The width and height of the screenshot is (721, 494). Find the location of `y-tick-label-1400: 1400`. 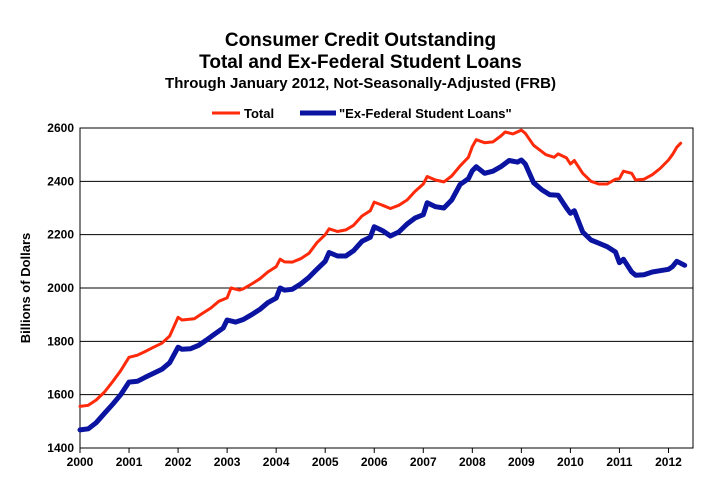

y-tick-label-1400: 1400 is located at coordinates (60, 448).